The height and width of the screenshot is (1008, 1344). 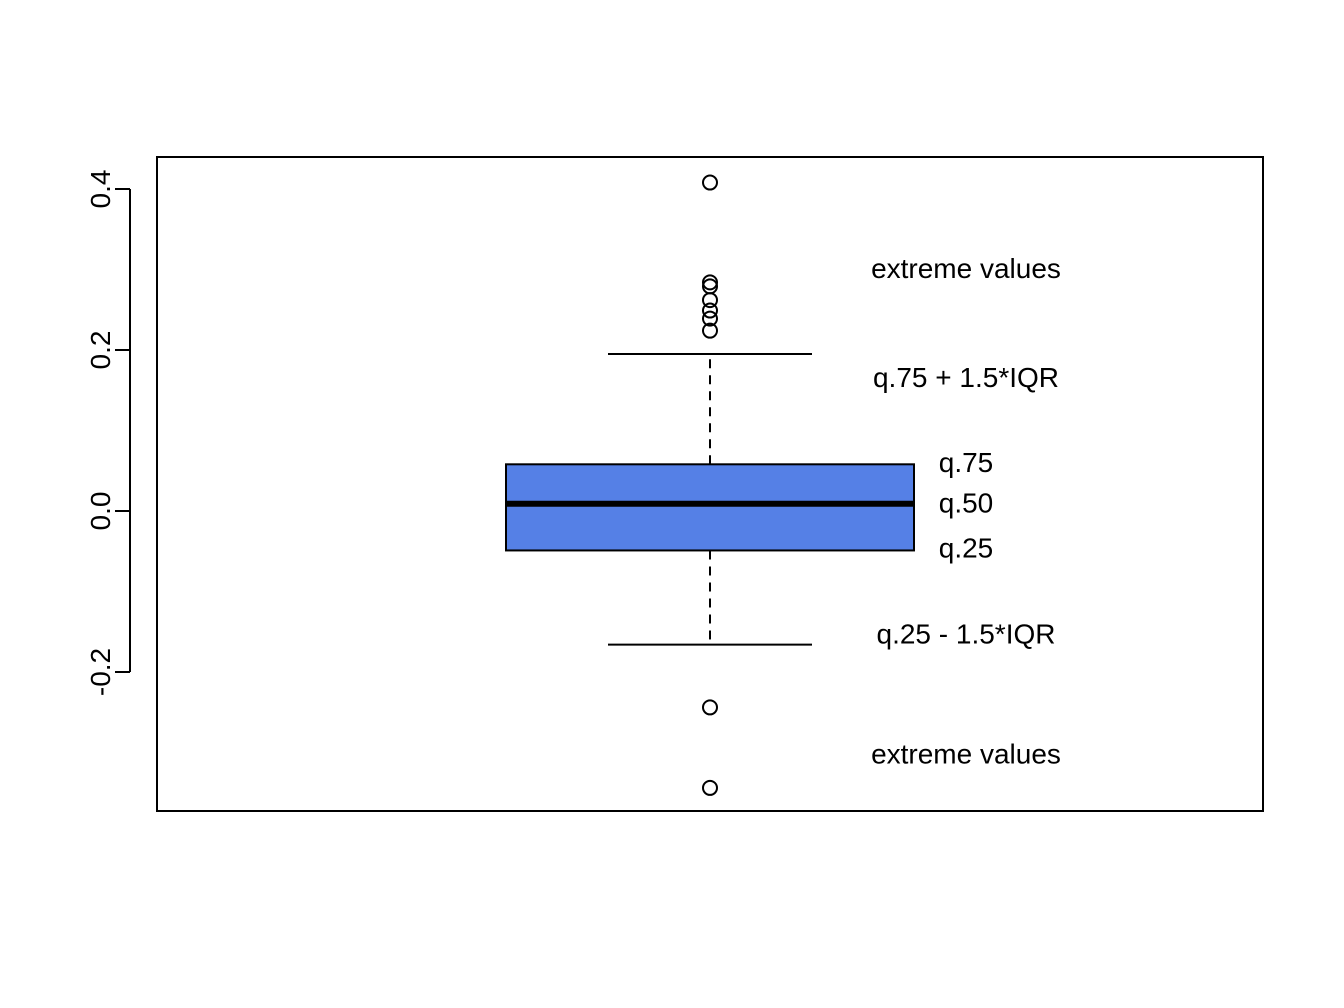 What do you see at coordinates (100, 511) in the screenshot?
I see `y-tick-label: 0.0` at bounding box center [100, 511].